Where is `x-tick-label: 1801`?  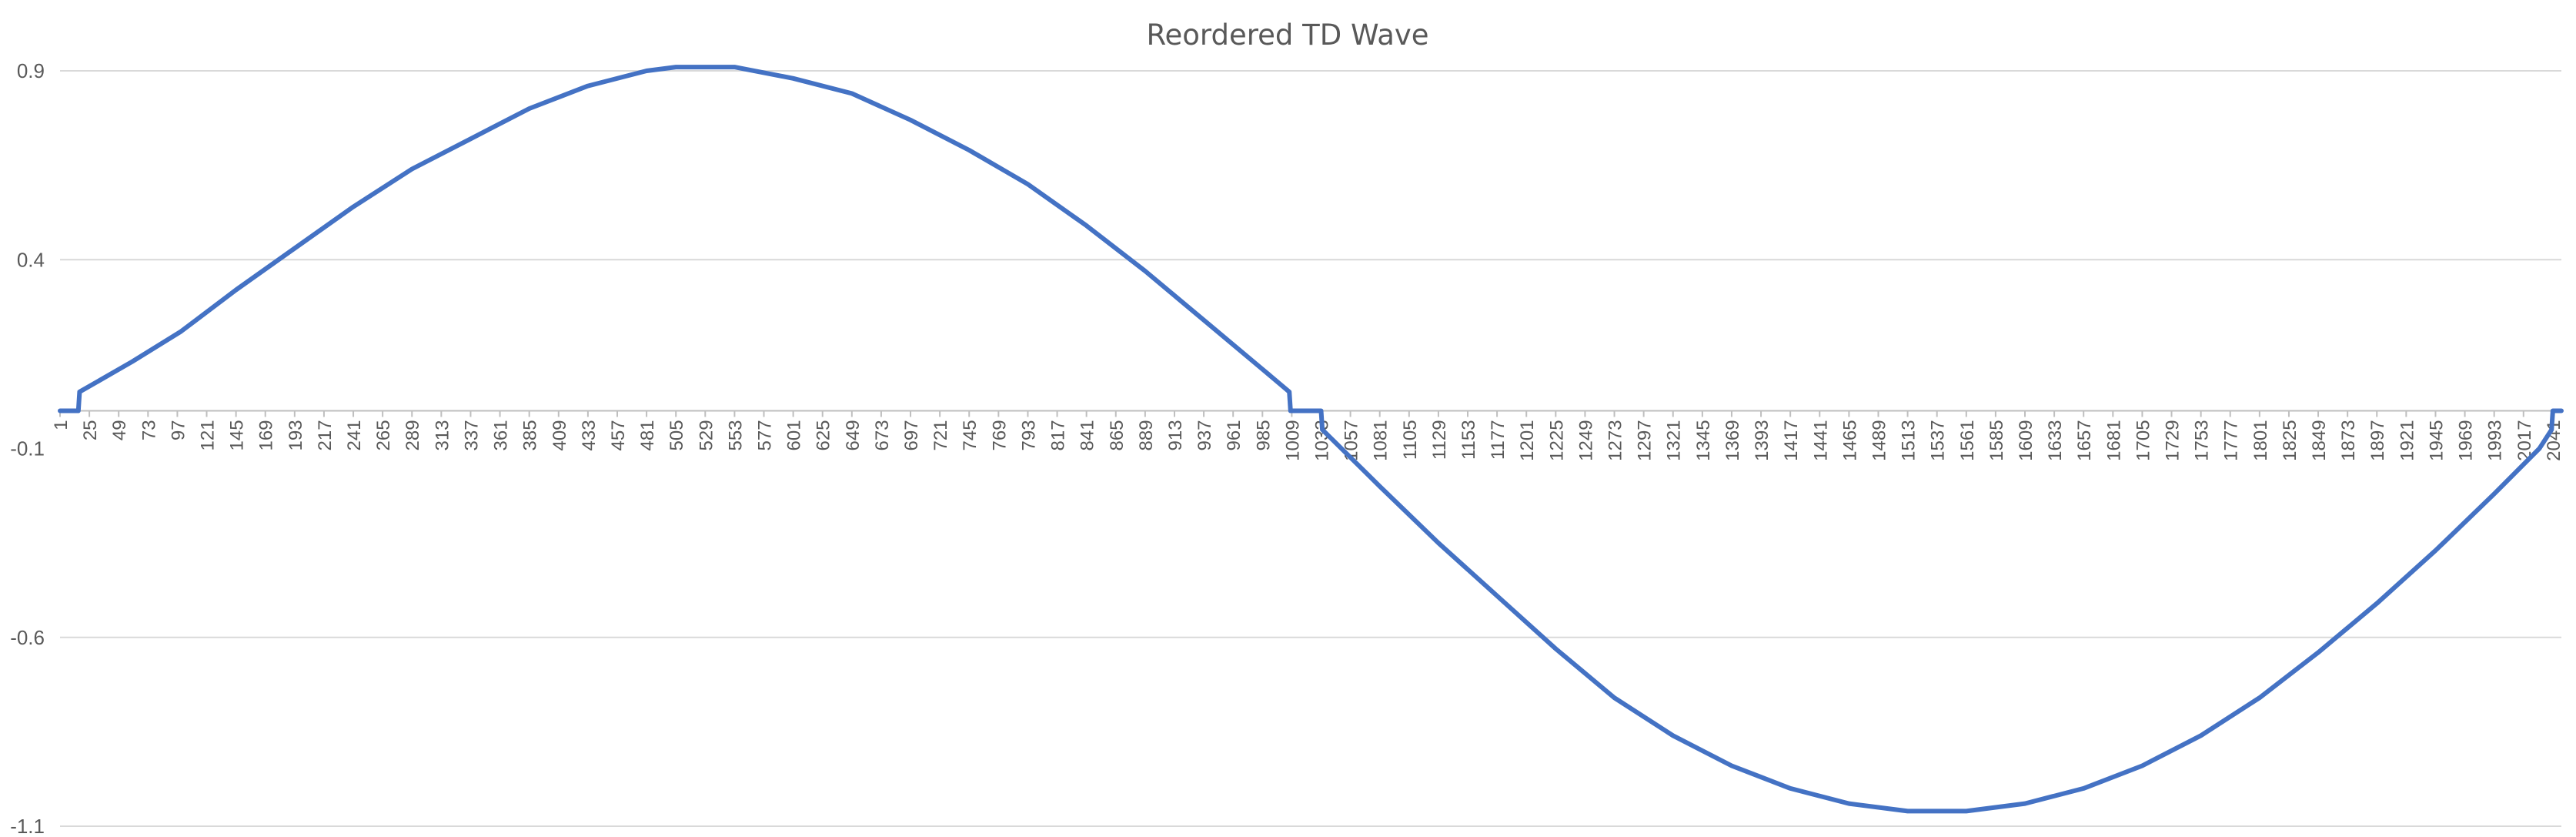 x-tick-label: 1801 is located at coordinates (2260, 440).